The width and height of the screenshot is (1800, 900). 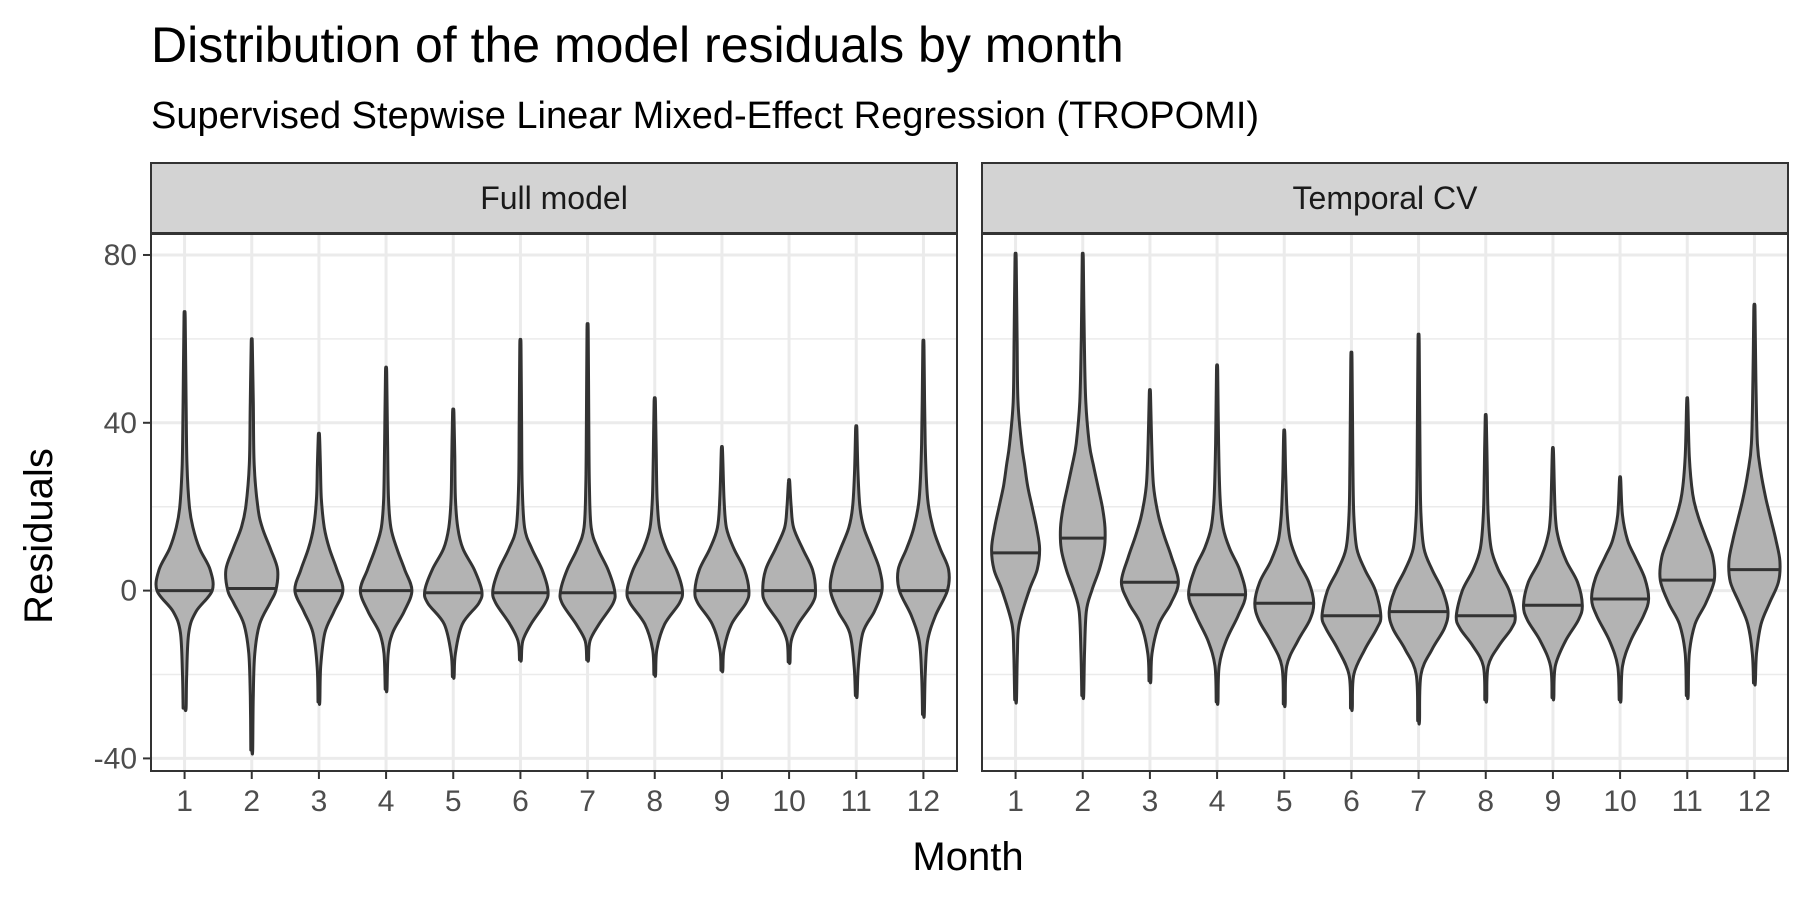 I want to click on y-tick-label: 40, so click(x=120, y=423).